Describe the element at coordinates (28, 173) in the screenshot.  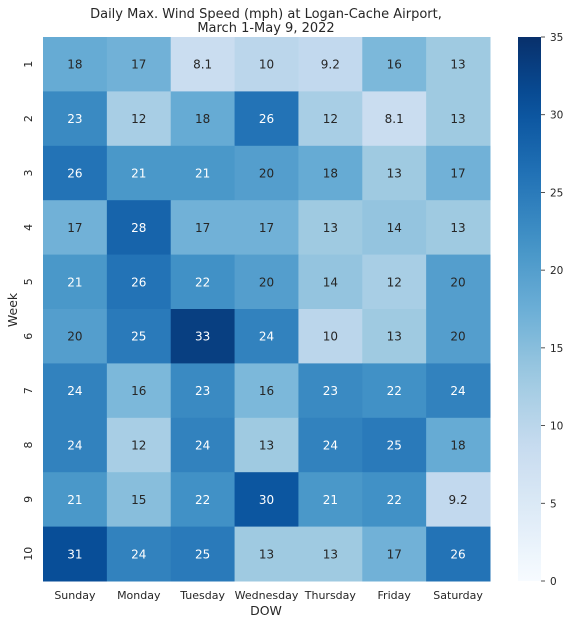
I see `y-tick-label: 3` at that location.